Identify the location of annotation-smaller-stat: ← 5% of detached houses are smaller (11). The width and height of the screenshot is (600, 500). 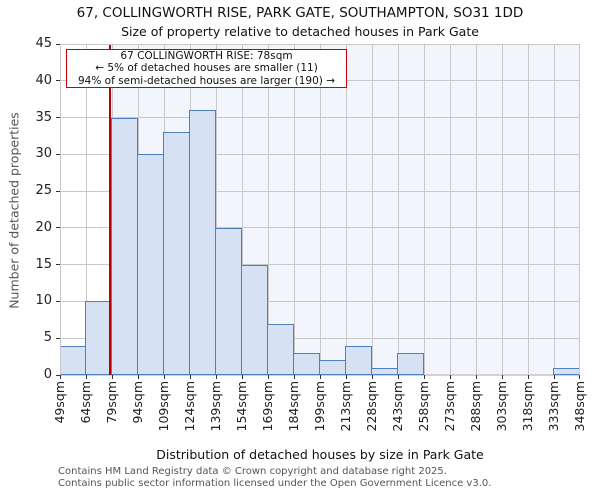
(206, 68).